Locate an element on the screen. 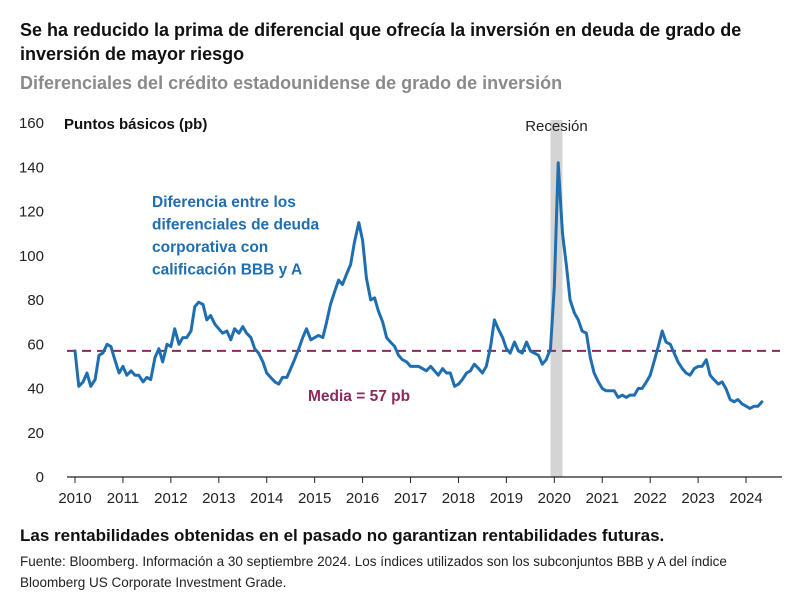  x-tick-label: 2013 is located at coordinates (218, 498).